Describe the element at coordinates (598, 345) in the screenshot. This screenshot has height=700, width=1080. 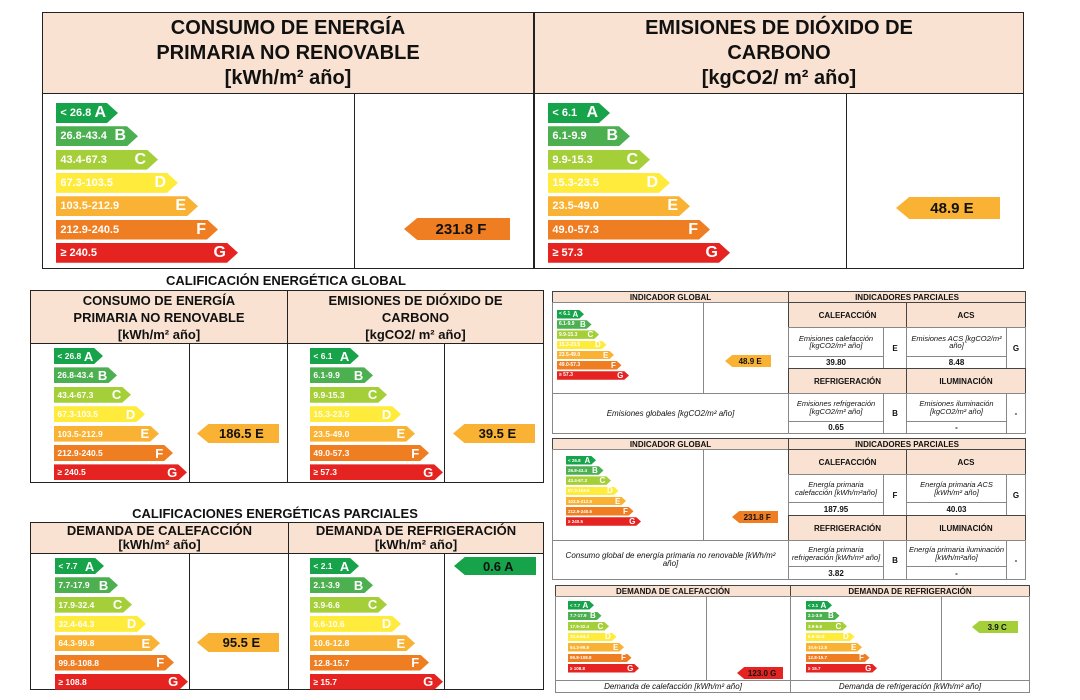
I see `m1-letter-d: D` at that location.